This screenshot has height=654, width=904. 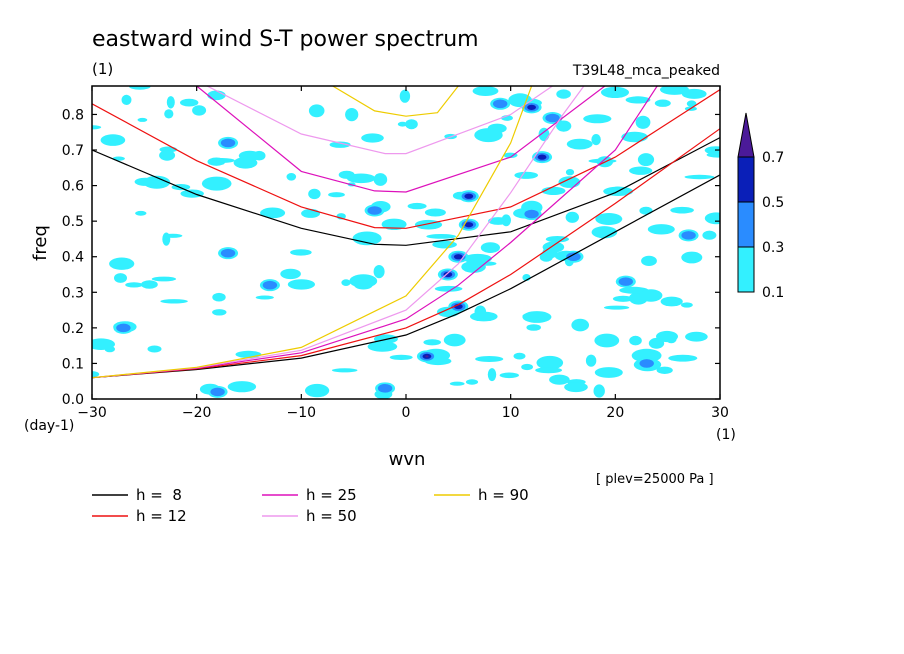 What do you see at coordinates (773, 158) in the screenshot?
I see `colorbar-label: 0.7` at bounding box center [773, 158].